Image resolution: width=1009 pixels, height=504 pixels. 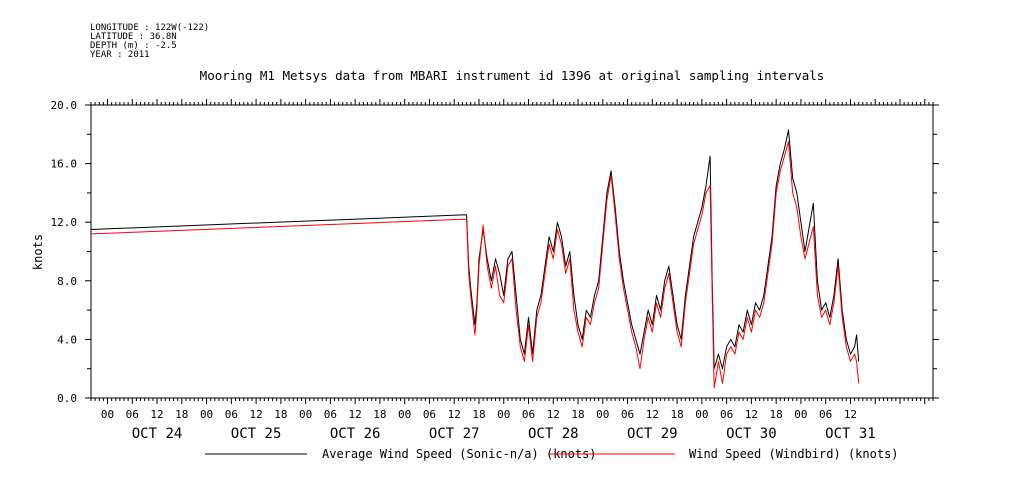 I want to click on meta-longitude: LONGITUDE : 122W(-122), so click(x=149, y=28).